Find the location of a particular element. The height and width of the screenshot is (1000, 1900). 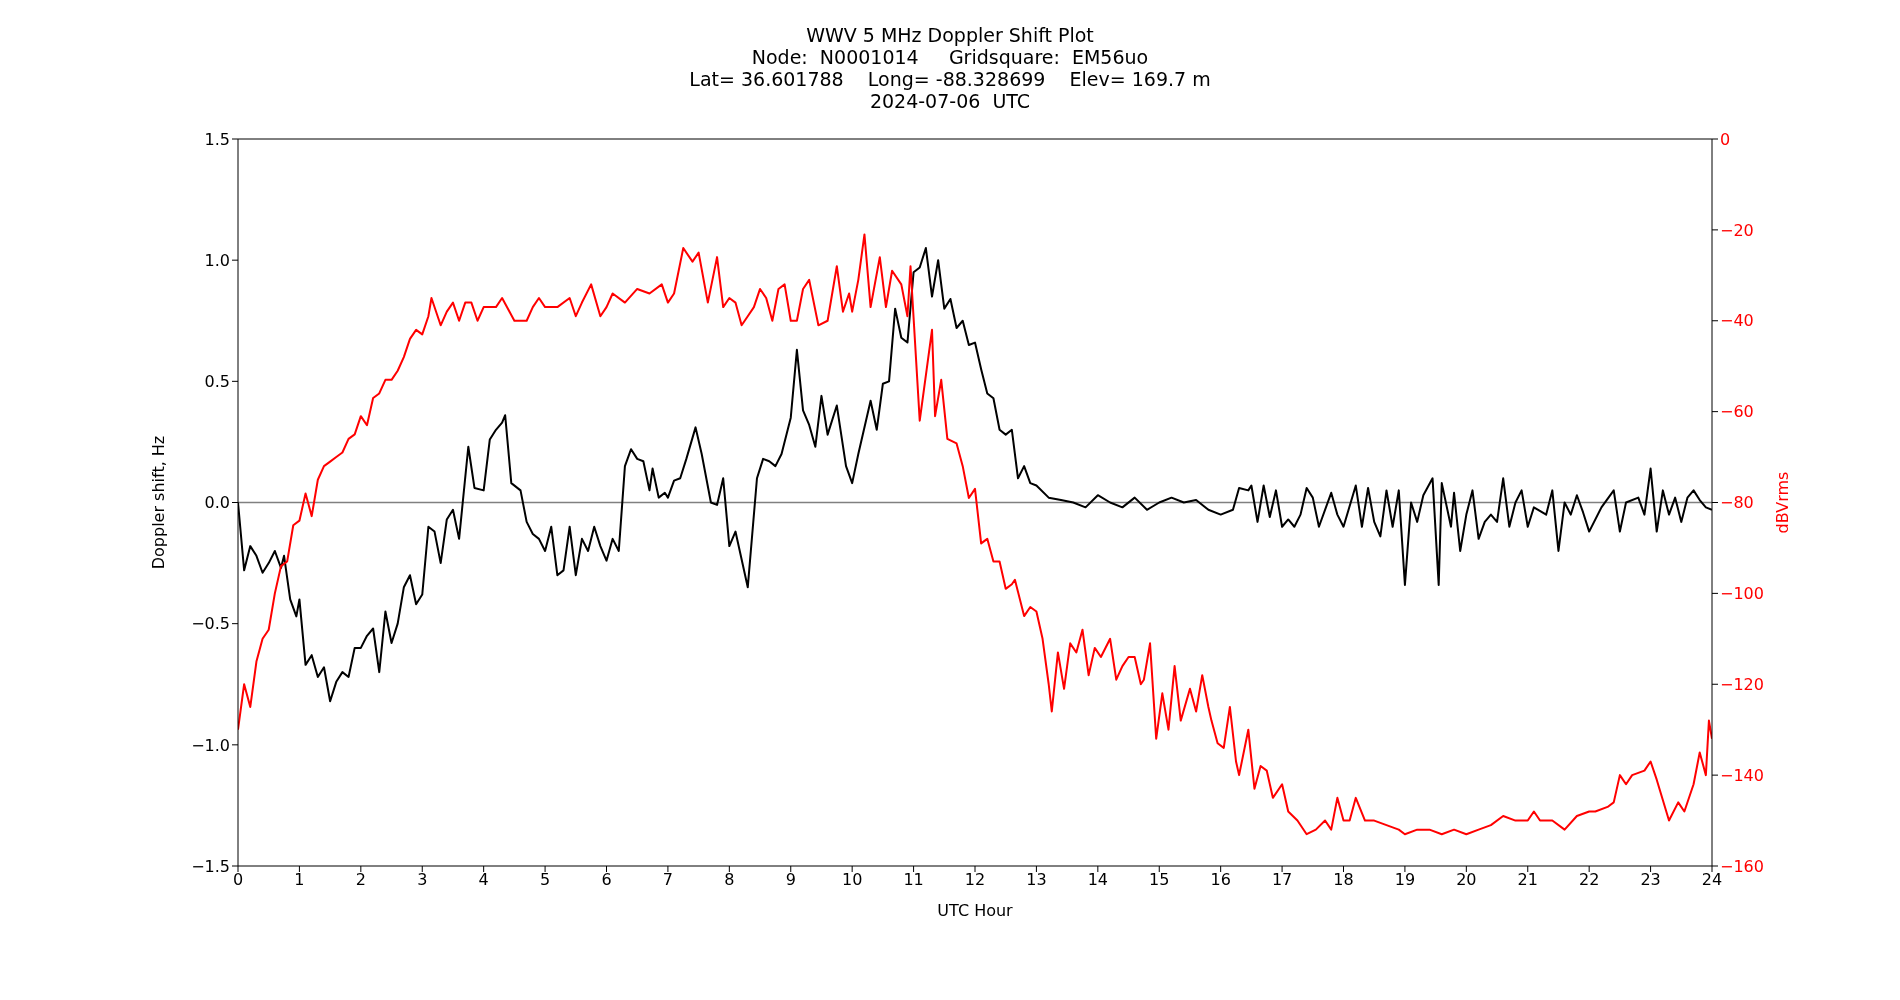

y-tick-label: −0.5 is located at coordinates (210, 624).